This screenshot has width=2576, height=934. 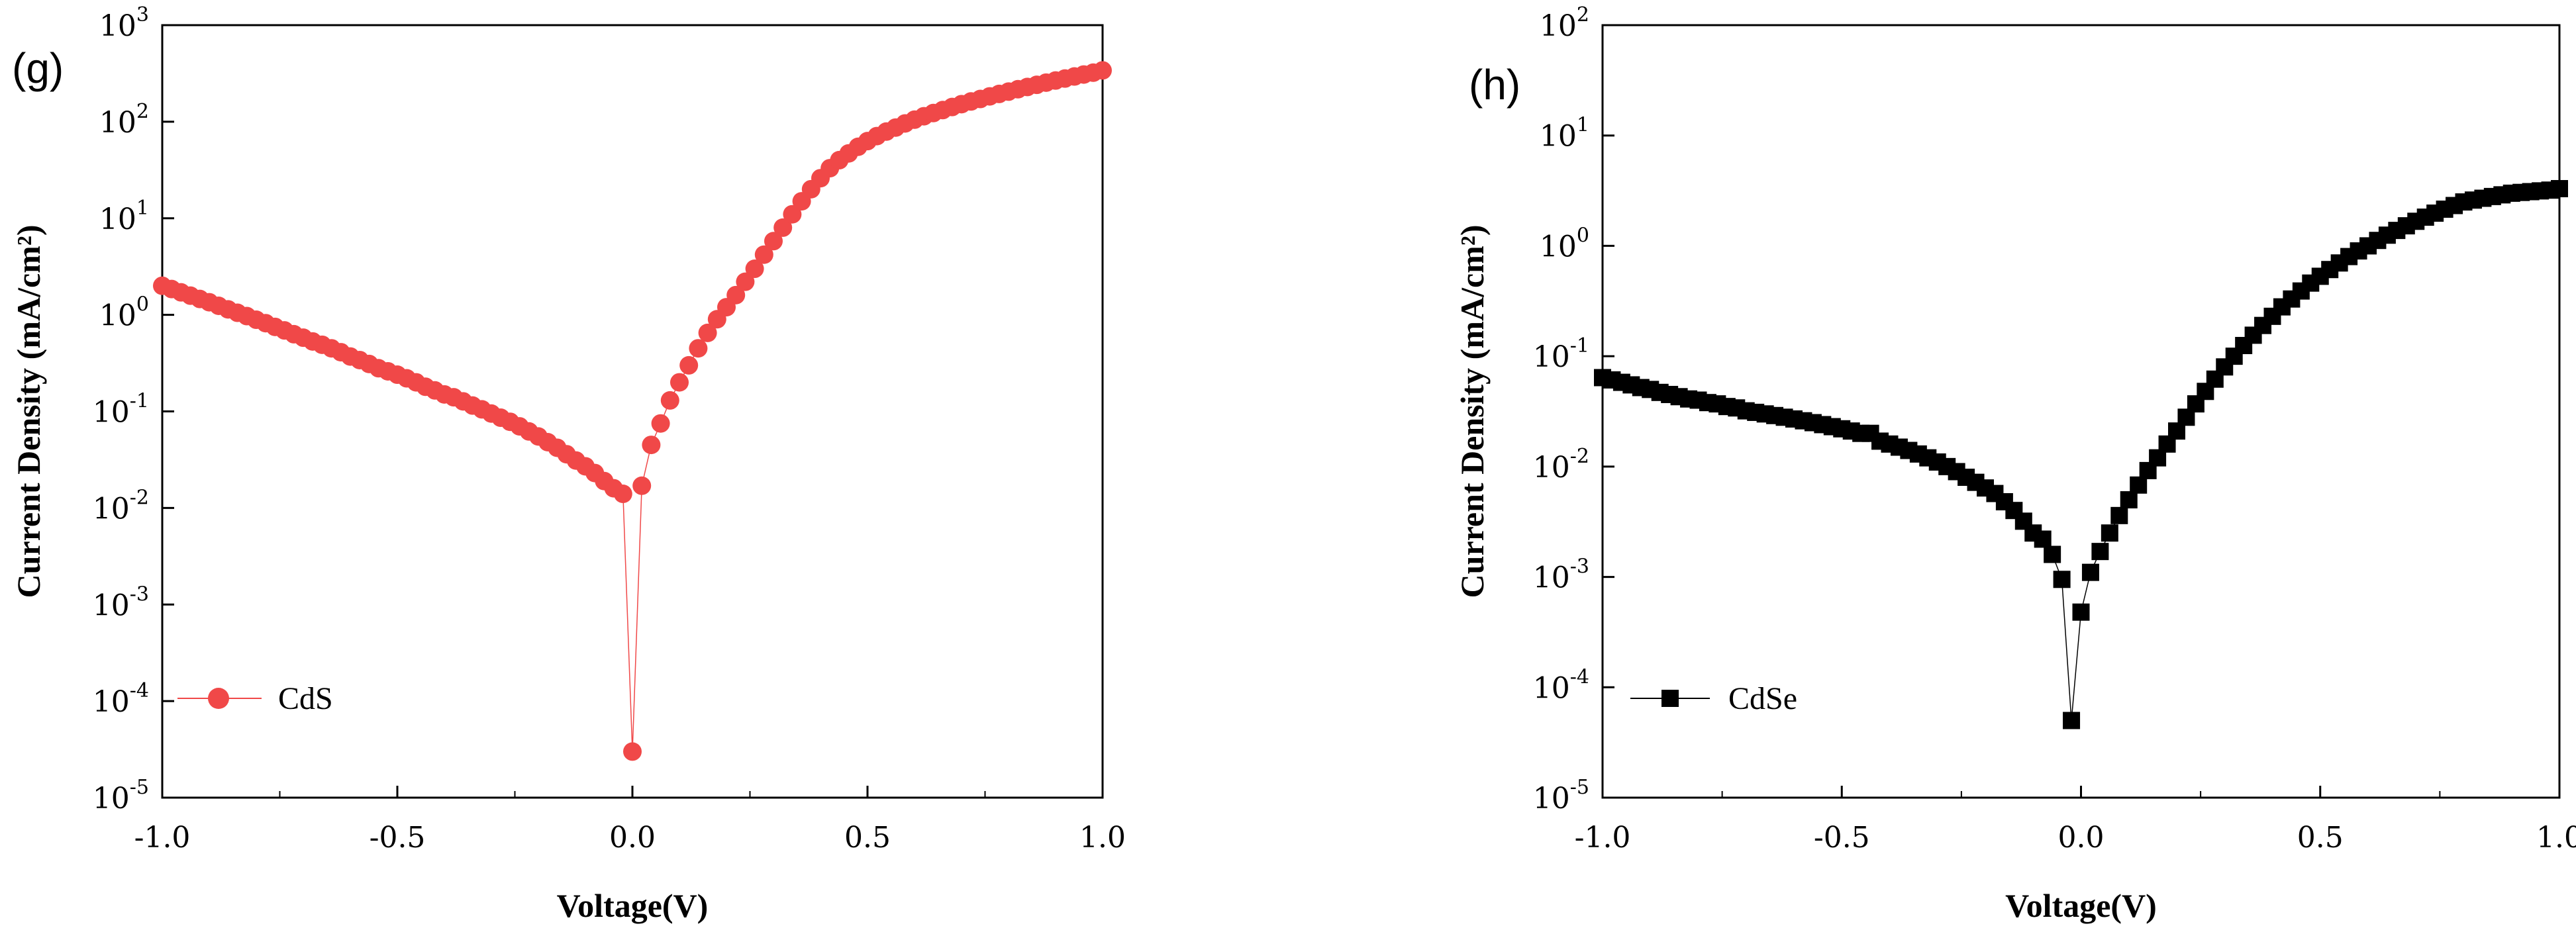 What do you see at coordinates (305, 698) in the screenshot?
I see `legend-label: CdS` at bounding box center [305, 698].